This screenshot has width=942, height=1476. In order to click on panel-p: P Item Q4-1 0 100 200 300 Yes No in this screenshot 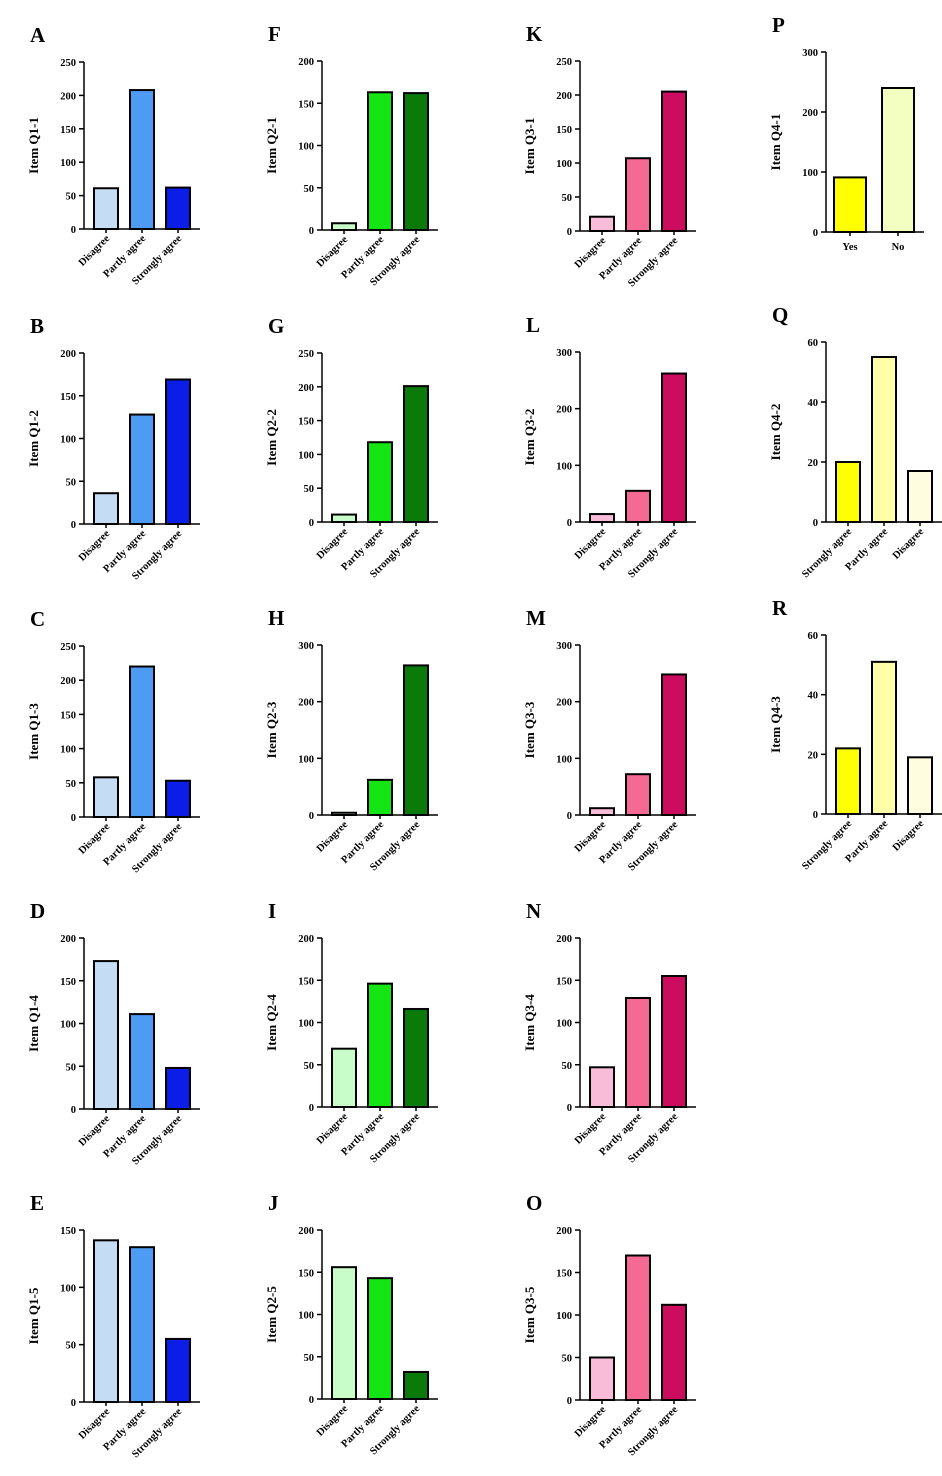, I will do `click(846, 133)`.